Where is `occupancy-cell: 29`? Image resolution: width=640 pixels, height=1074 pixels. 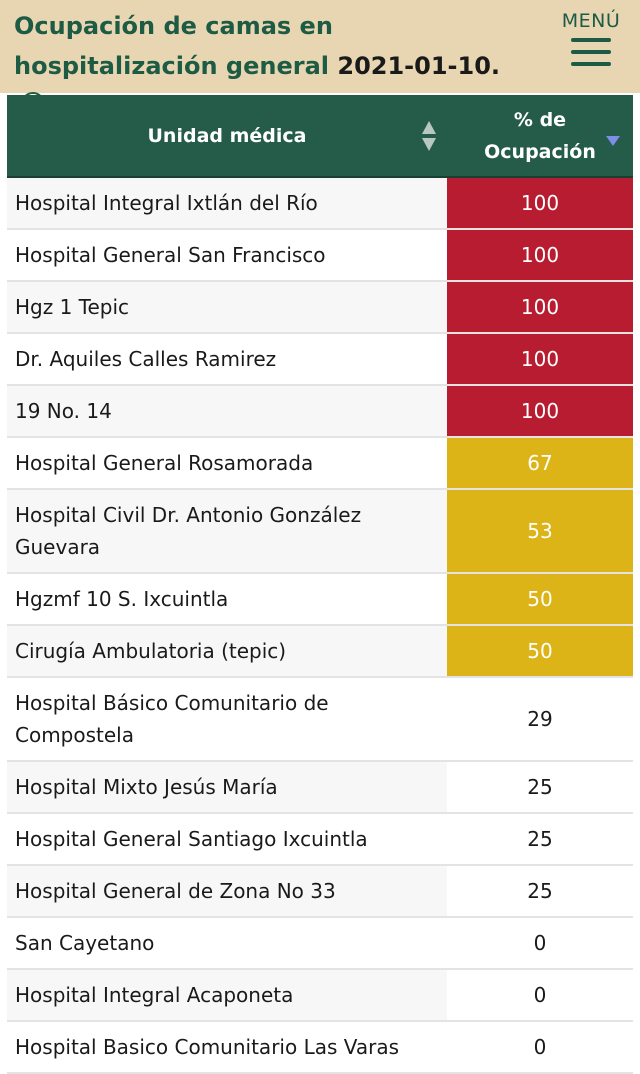 occupancy-cell: 29 is located at coordinates (540, 719).